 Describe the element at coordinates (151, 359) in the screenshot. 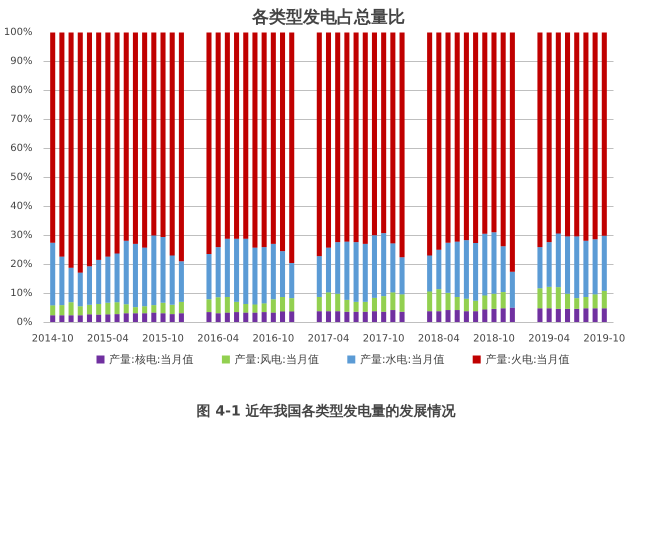

I see `legend-label: 产量:核电:当月值` at that location.